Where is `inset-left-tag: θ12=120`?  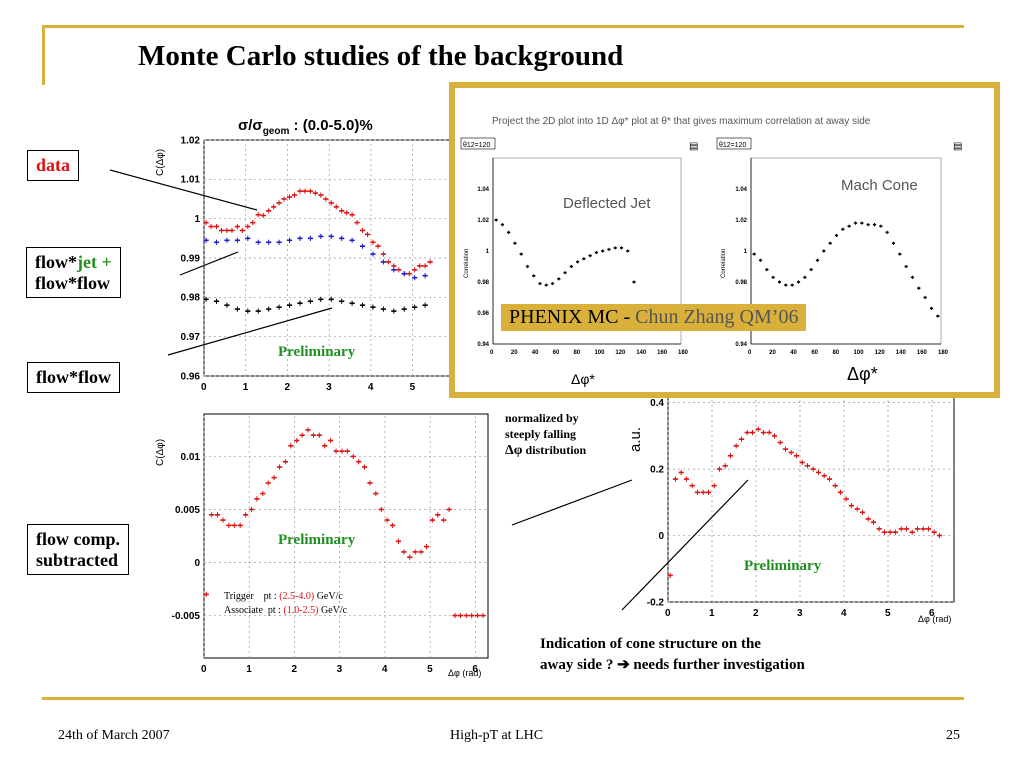
inset-left-tag: θ12=120 is located at coordinates (477, 145).